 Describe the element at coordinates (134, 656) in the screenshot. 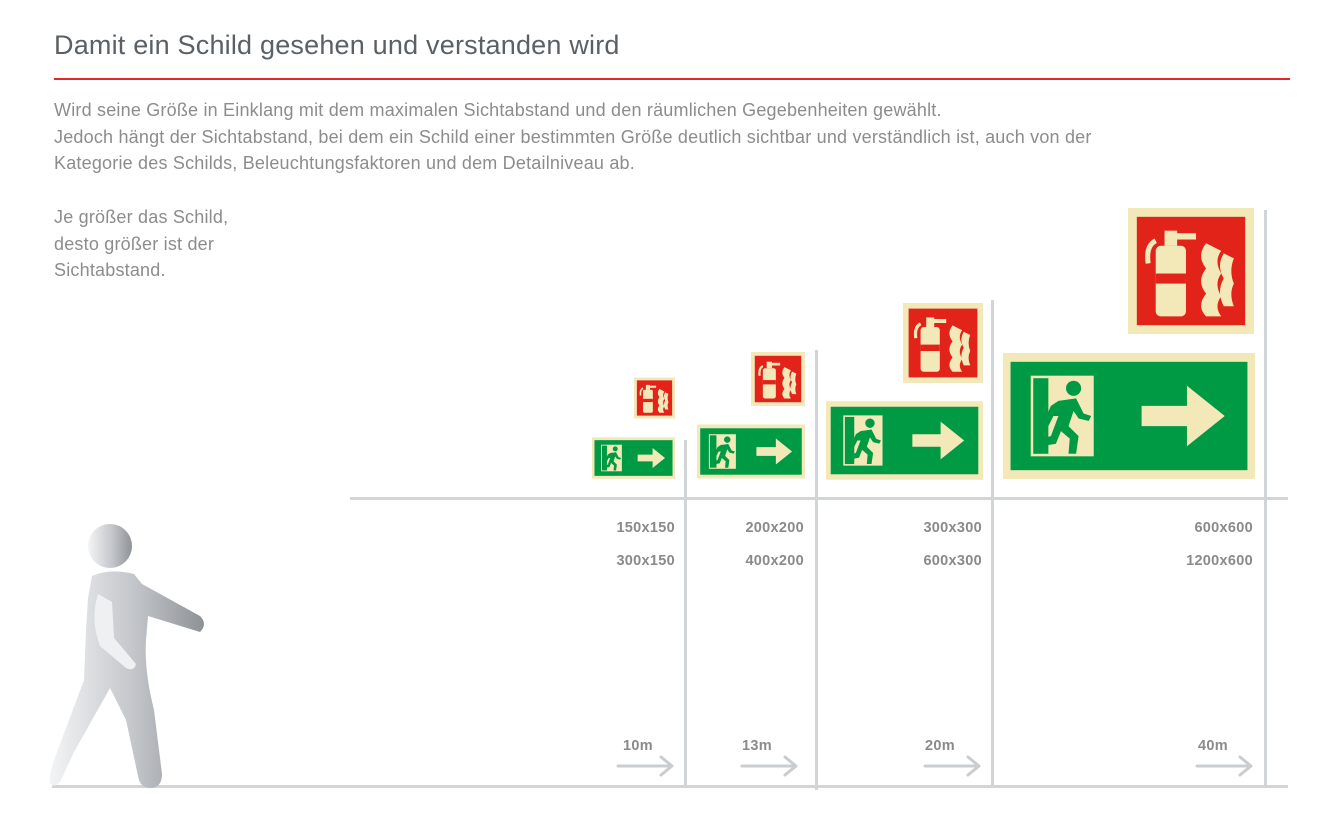

I see `walking-person-icon` at that location.